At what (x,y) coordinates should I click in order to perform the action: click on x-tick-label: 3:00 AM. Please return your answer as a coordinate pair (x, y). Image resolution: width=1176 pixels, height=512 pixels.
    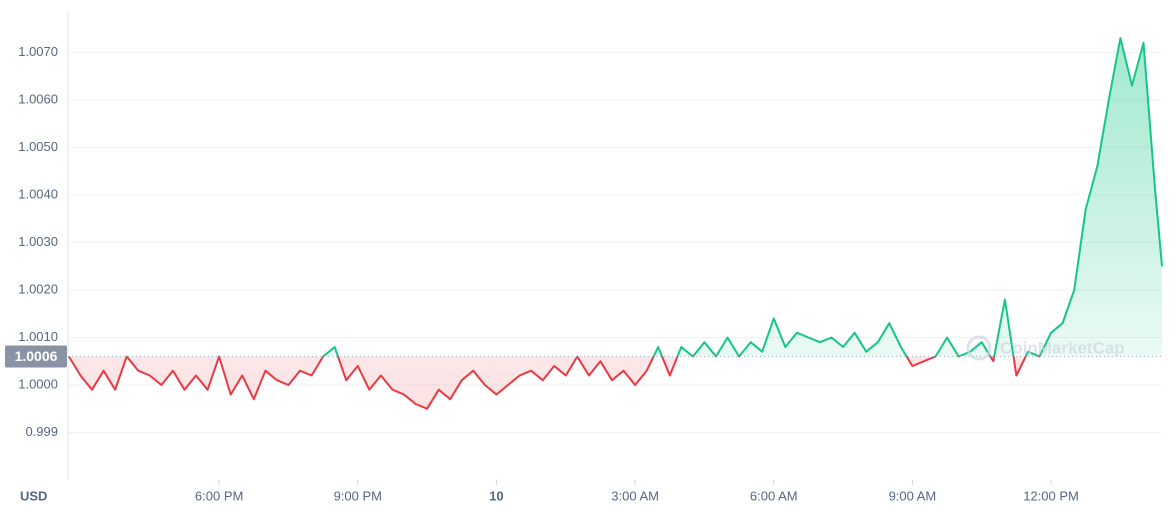
    Looking at the image, I should click on (635, 495).